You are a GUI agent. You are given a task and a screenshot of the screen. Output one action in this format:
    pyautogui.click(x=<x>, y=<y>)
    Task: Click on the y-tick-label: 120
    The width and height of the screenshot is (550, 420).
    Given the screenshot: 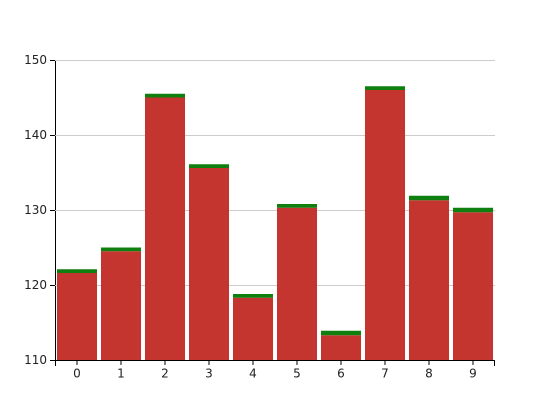 What is the action you would take?
    pyautogui.click(x=35, y=285)
    